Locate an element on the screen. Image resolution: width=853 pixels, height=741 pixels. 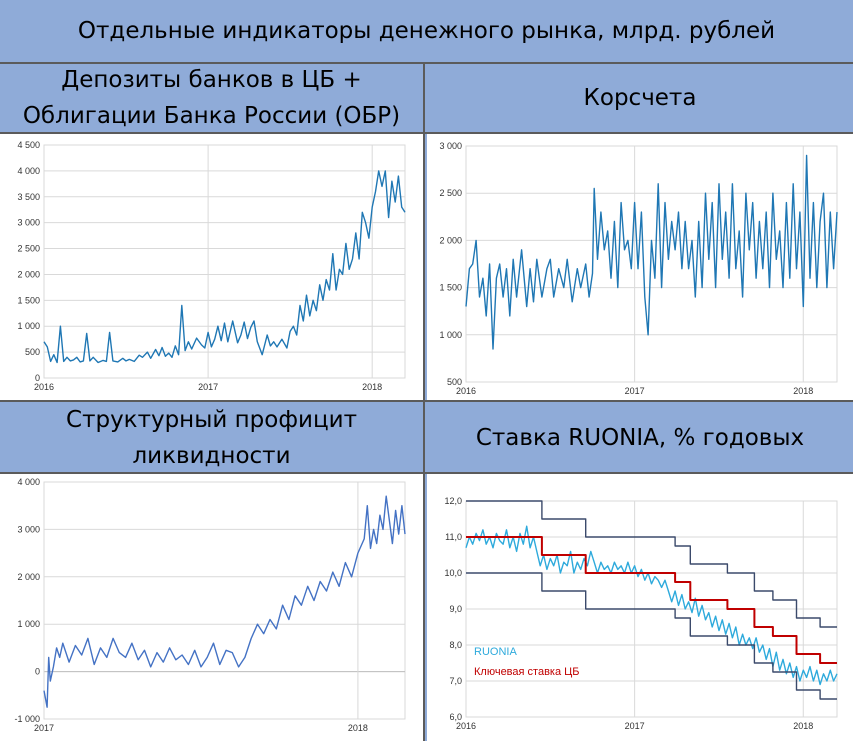
y-tick-label: 3 500 is located at coordinates (28, 197).